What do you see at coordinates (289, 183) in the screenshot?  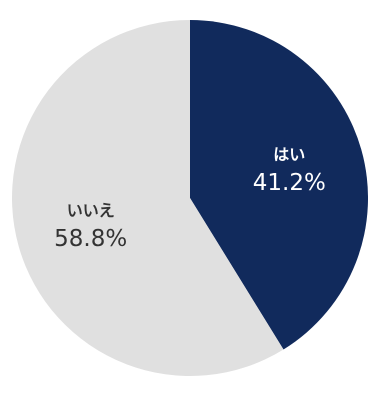 I see `pie-slice-value-0: 41.2%` at bounding box center [289, 183].